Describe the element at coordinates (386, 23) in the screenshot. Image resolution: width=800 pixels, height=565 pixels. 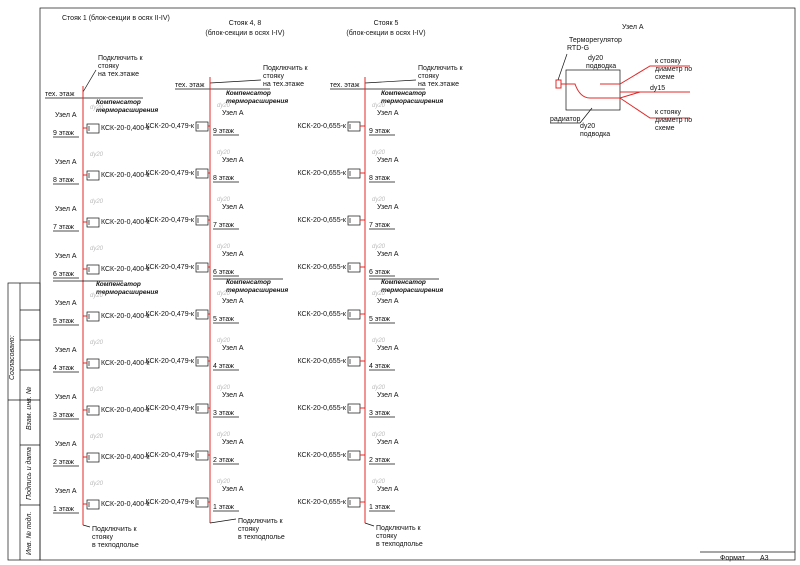
I see `riser-title: Стояк 5` at that location.